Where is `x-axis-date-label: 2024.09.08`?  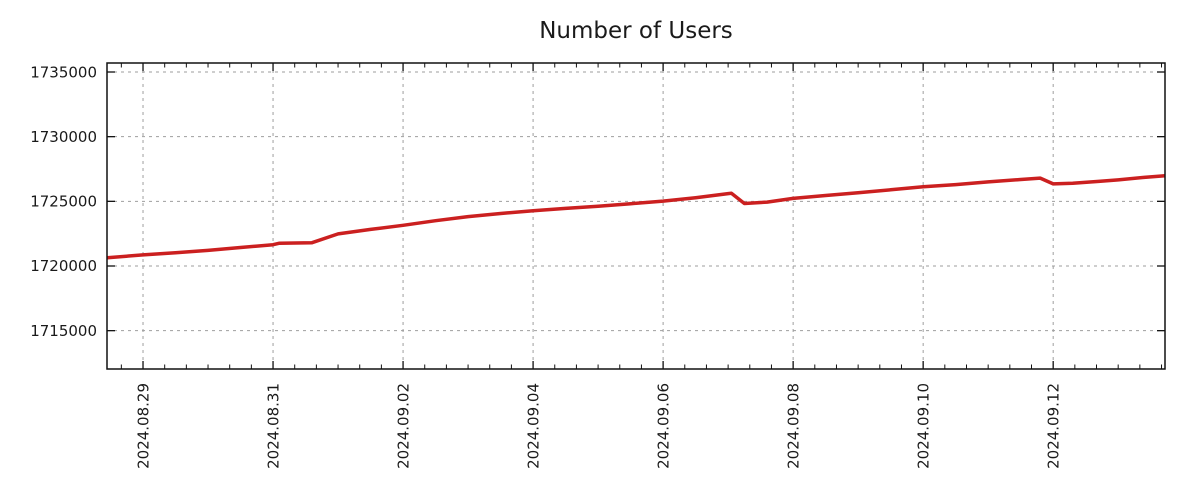
x-axis-date-label: 2024.09.08 is located at coordinates (793, 426).